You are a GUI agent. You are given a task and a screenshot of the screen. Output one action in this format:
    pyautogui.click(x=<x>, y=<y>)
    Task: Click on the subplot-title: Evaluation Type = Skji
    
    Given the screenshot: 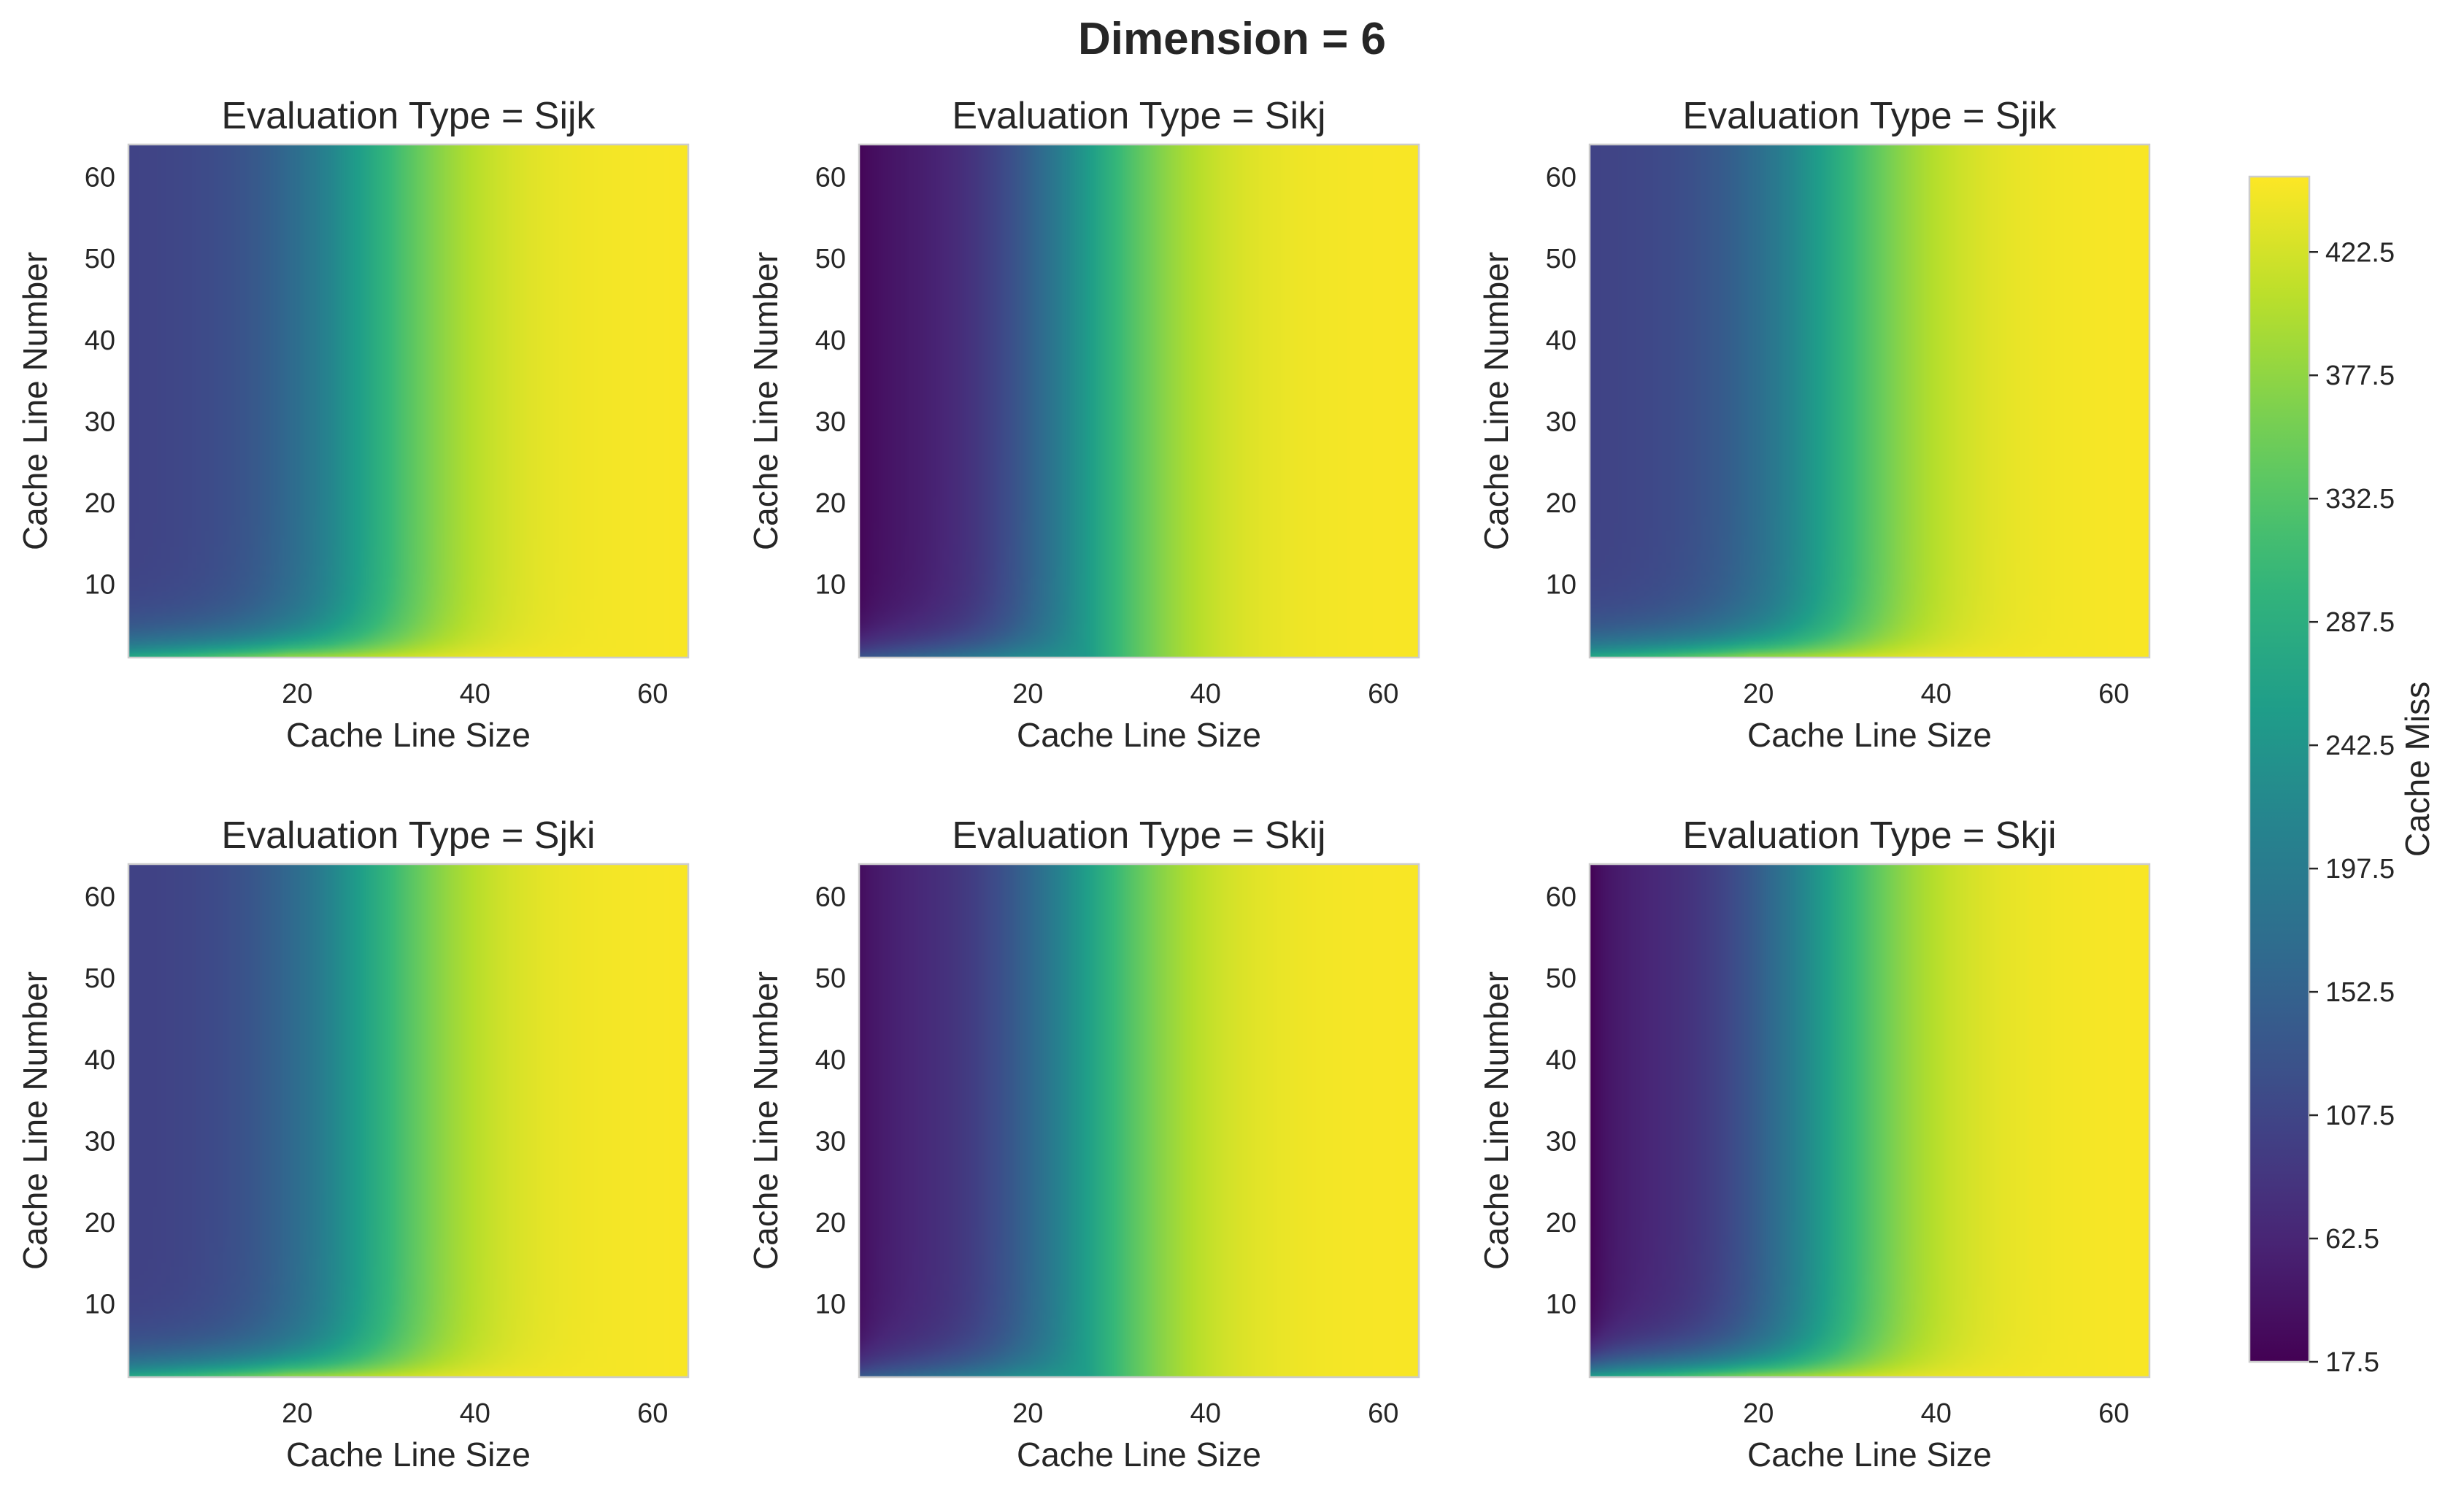 What is the action you would take?
    pyautogui.click(x=1869, y=835)
    